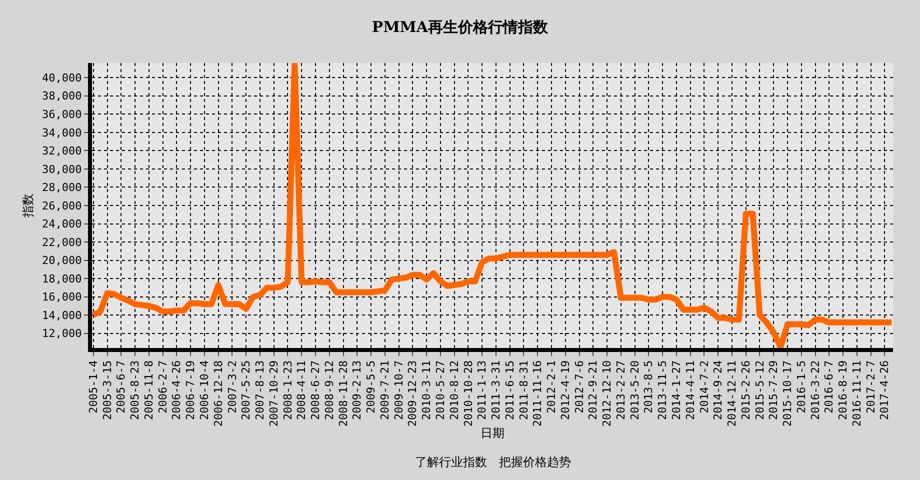  What do you see at coordinates (718, 390) in the screenshot?
I see `x-tick-label: 2014-9-24` at bounding box center [718, 390].